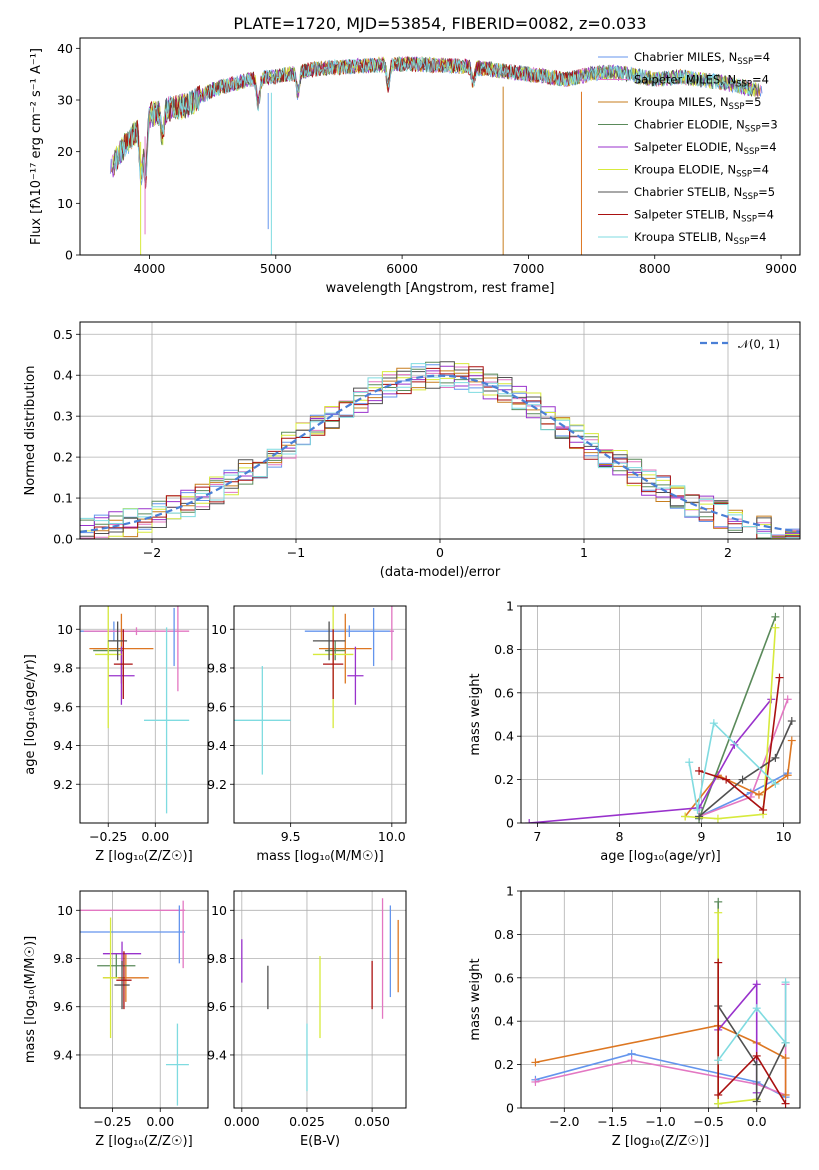 The width and height of the screenshot is (819, 1170). Describe the element at coordinates (63, 334) in the screenshot. I see `y-tick-label: 0.5` at that location.